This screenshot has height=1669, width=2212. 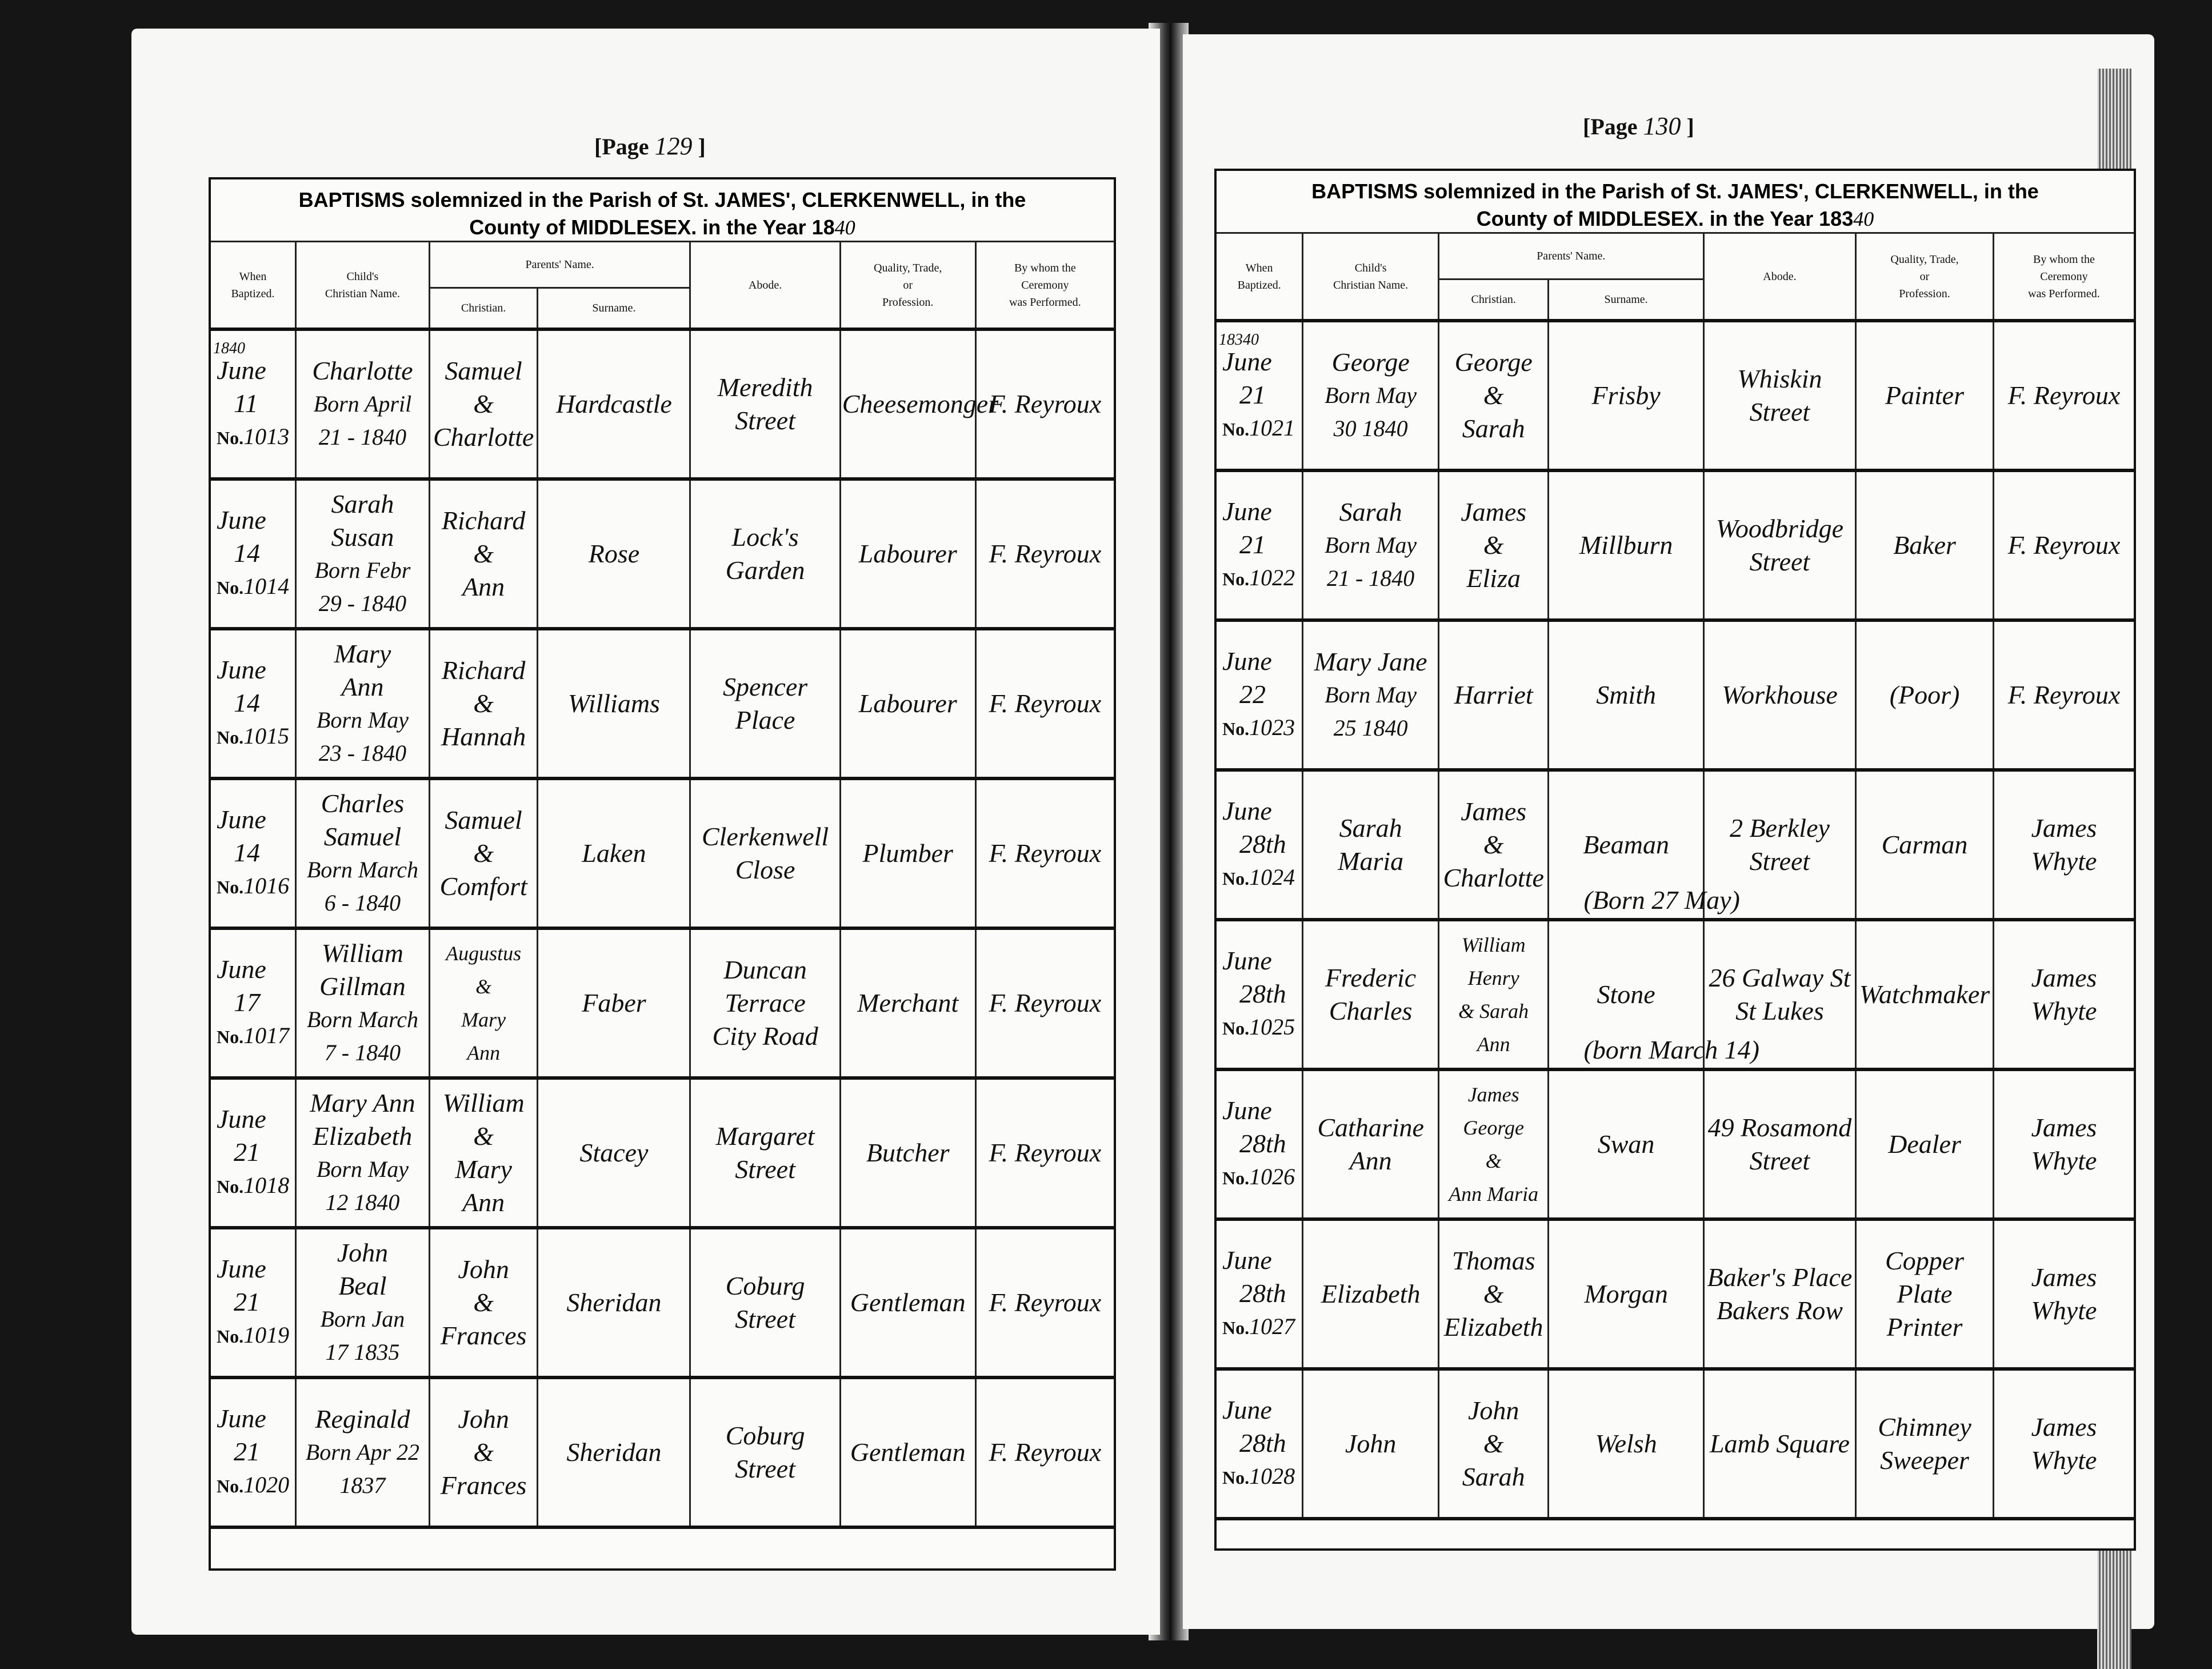 What do you see at coordinates (765, 554) in the screenshot?
I see `cell-abode: Lock's Garden` at bounding box center [765, 554].